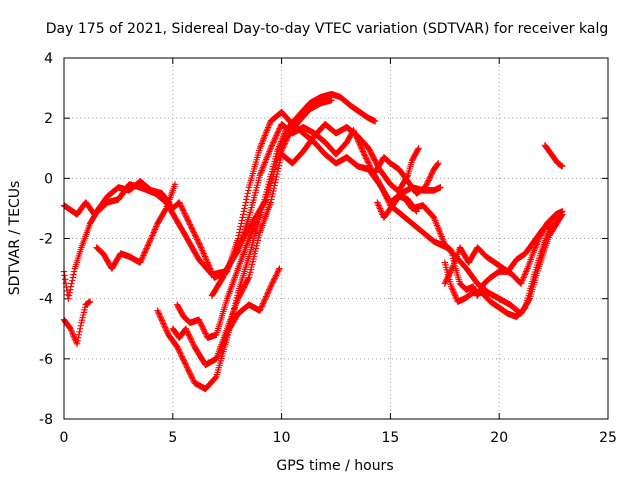  I want to click on y-tick-label: 0, so click(48, 179).